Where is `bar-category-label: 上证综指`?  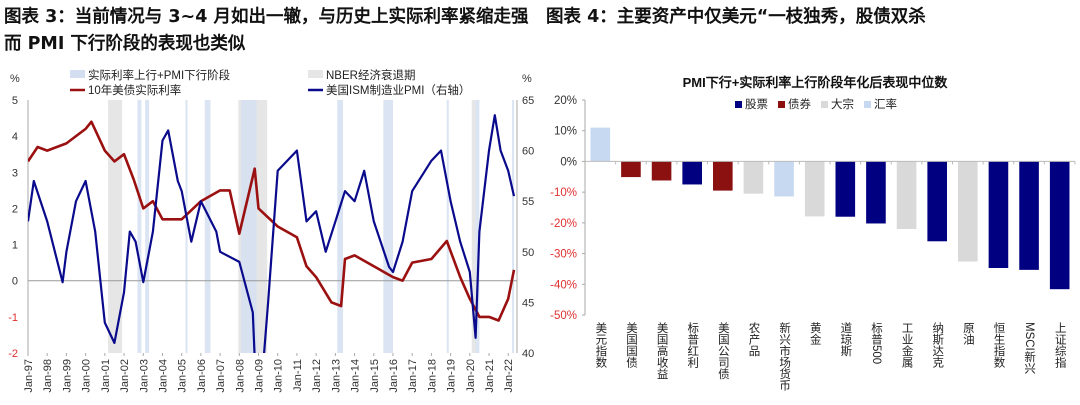 bar-category-label: 上证综指 is located at coordinates (1060, 345).